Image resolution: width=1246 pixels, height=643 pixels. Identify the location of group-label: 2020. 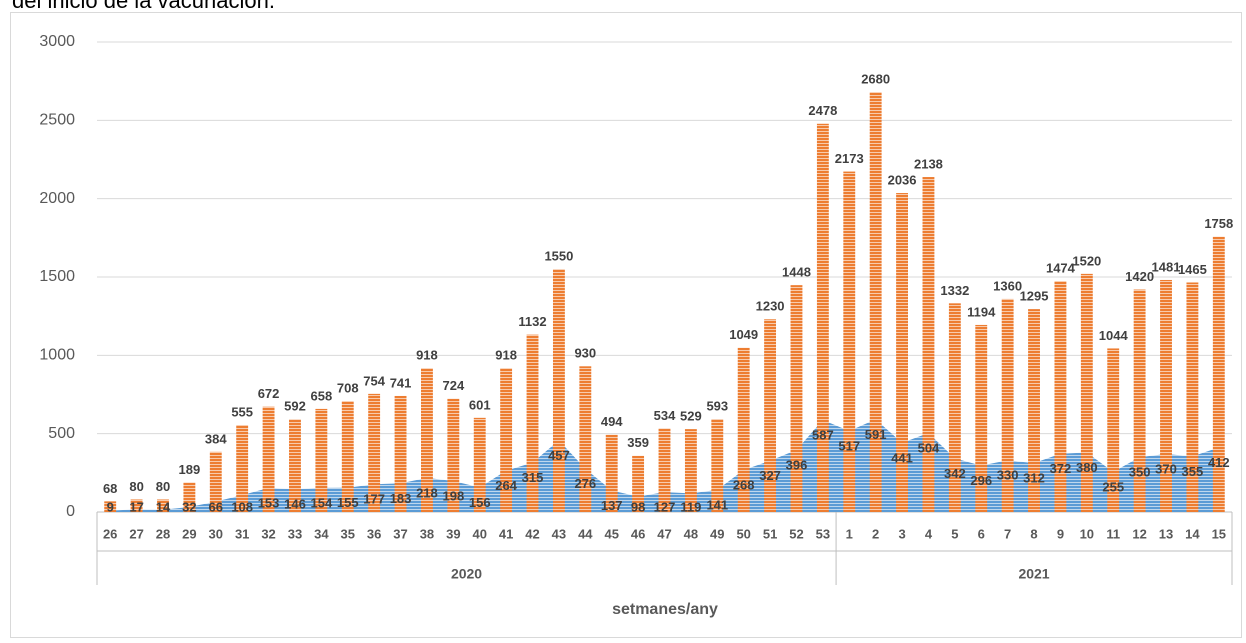
(466, 574).